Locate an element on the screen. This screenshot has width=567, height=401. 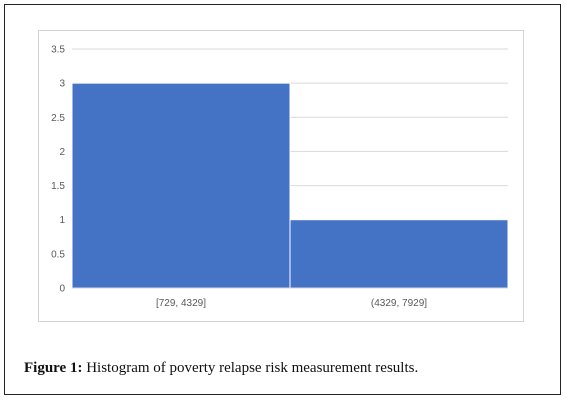
x-tick-label: [729, 4329] is located at coordinates (181, 303).